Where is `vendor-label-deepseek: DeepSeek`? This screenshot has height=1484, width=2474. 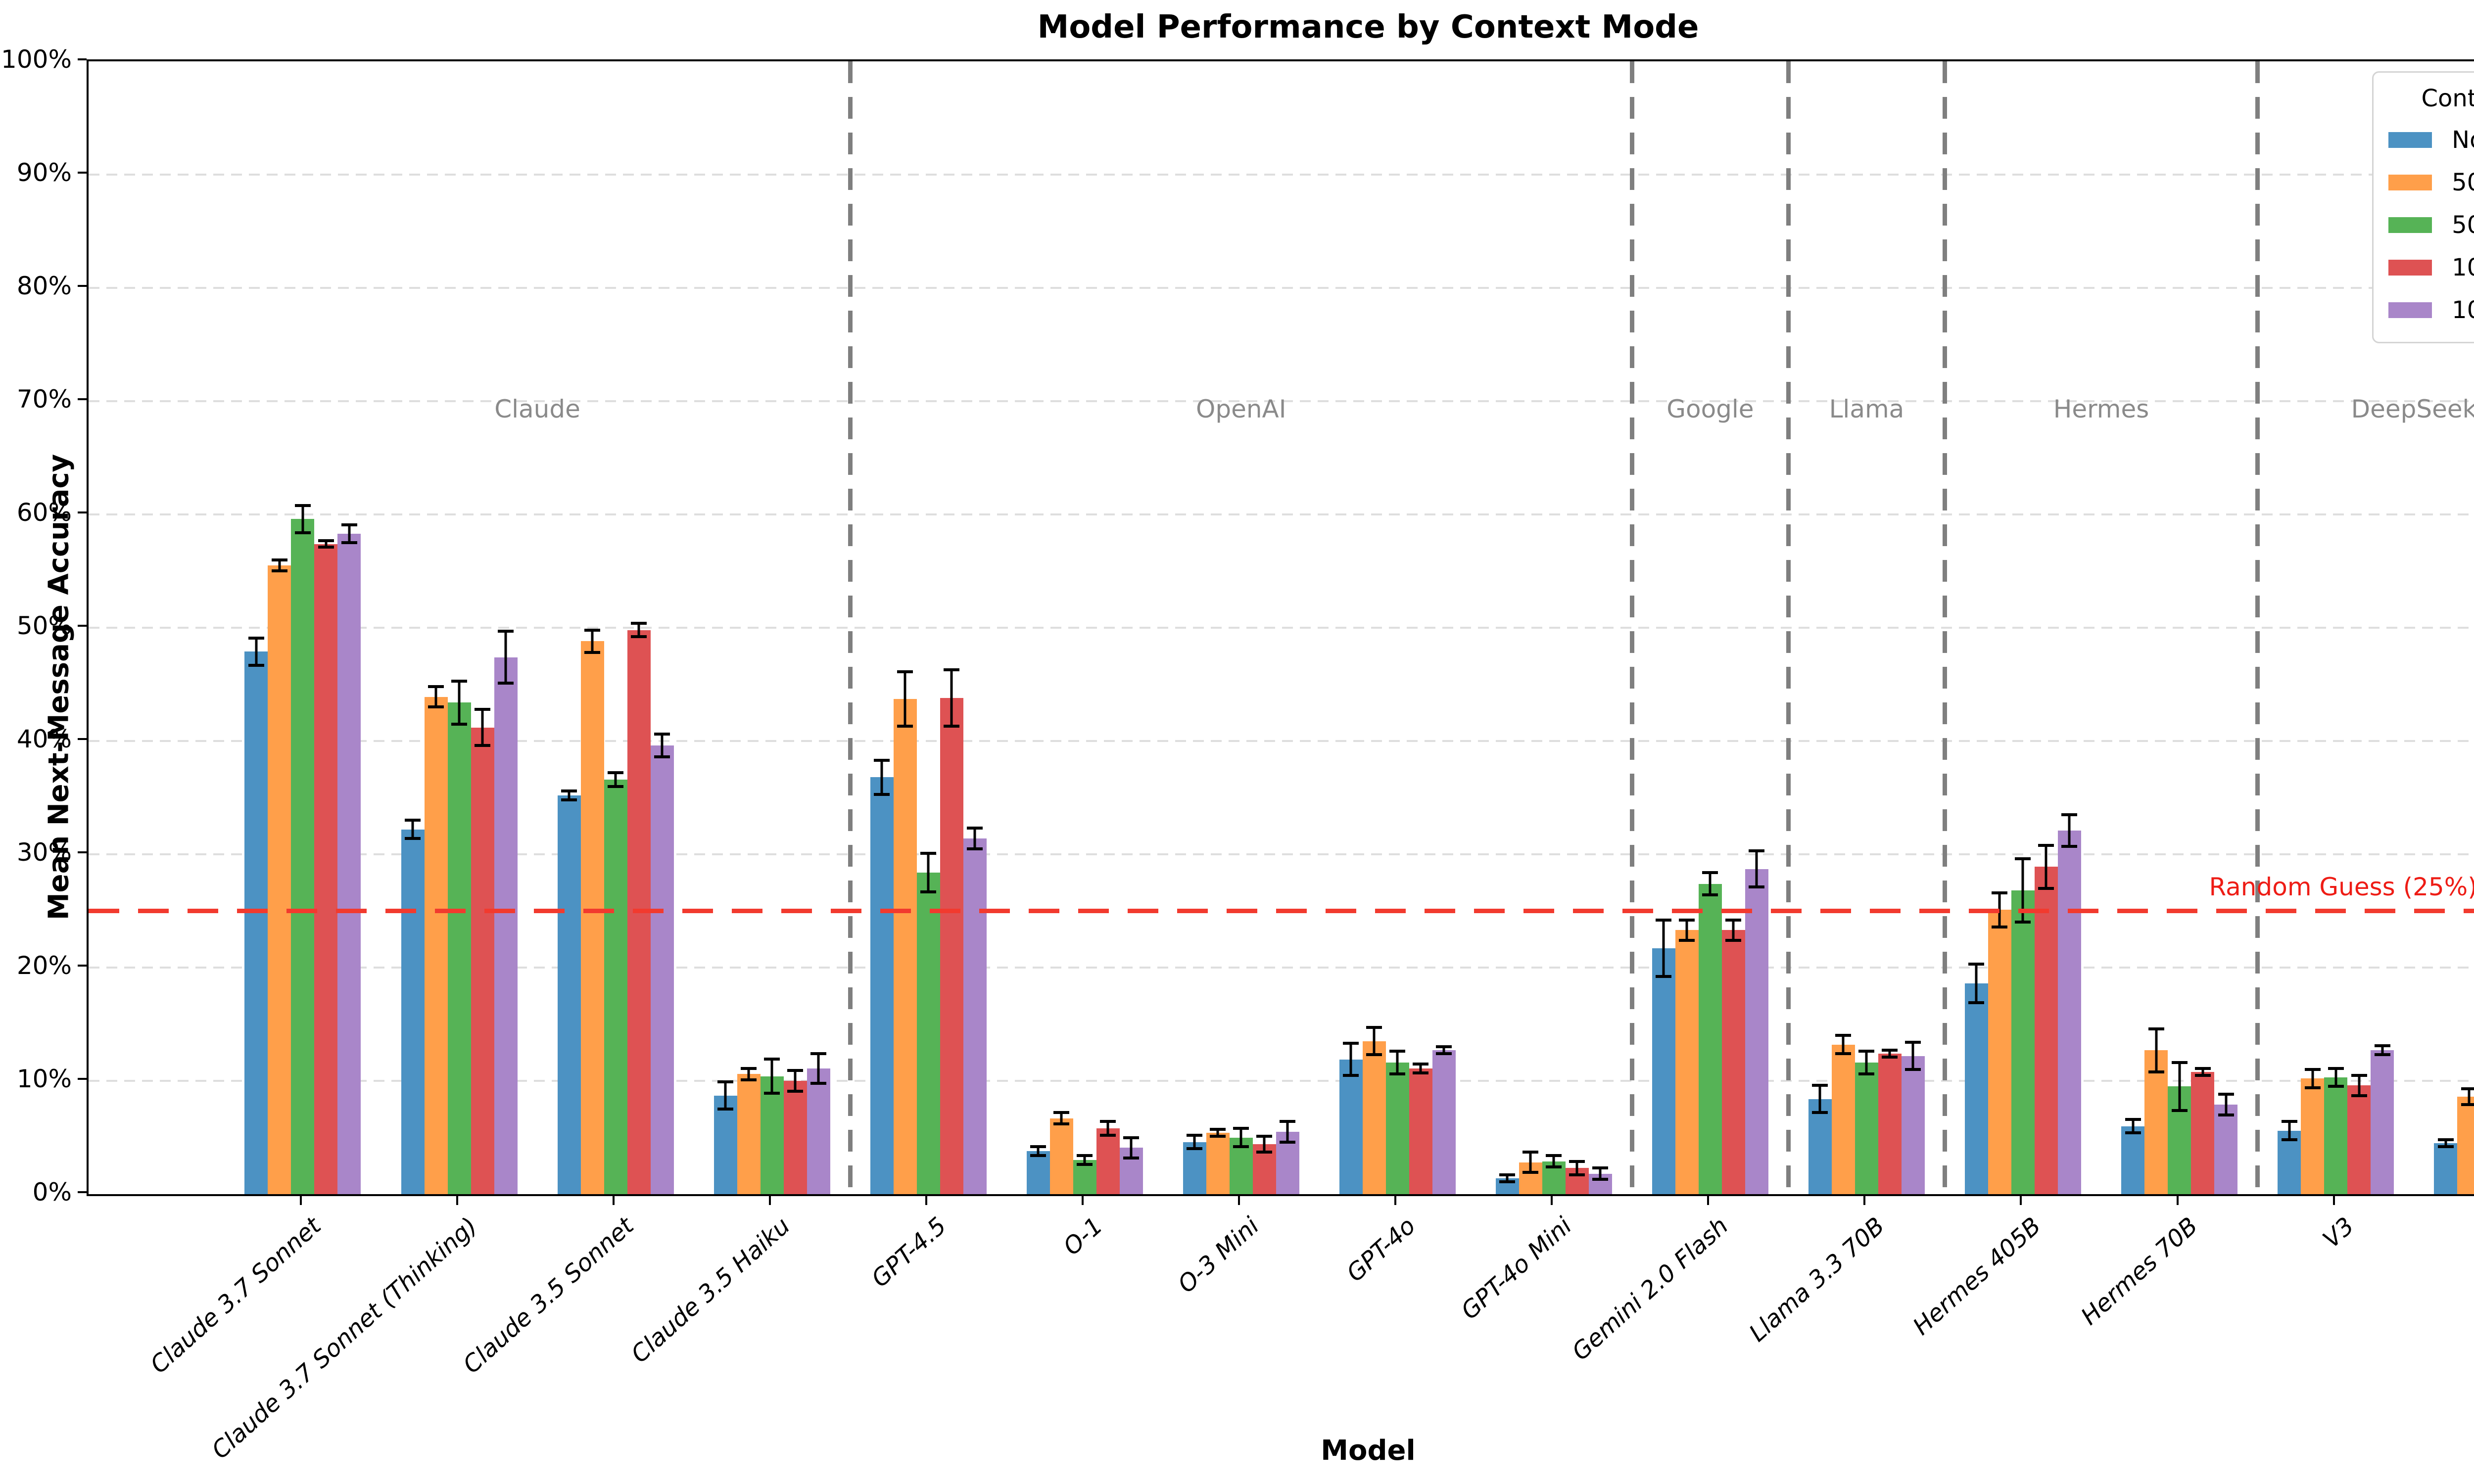 vendor-label-deepseek: DeepSeek is located at coordinates (2412, 409).